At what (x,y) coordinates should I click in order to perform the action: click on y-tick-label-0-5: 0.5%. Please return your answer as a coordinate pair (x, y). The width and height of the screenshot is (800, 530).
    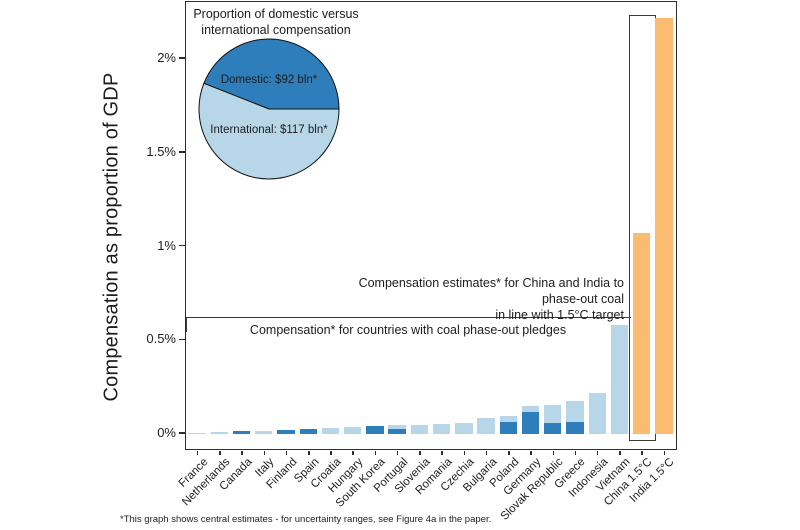
    Looking at the image, I should click on (161, 339).